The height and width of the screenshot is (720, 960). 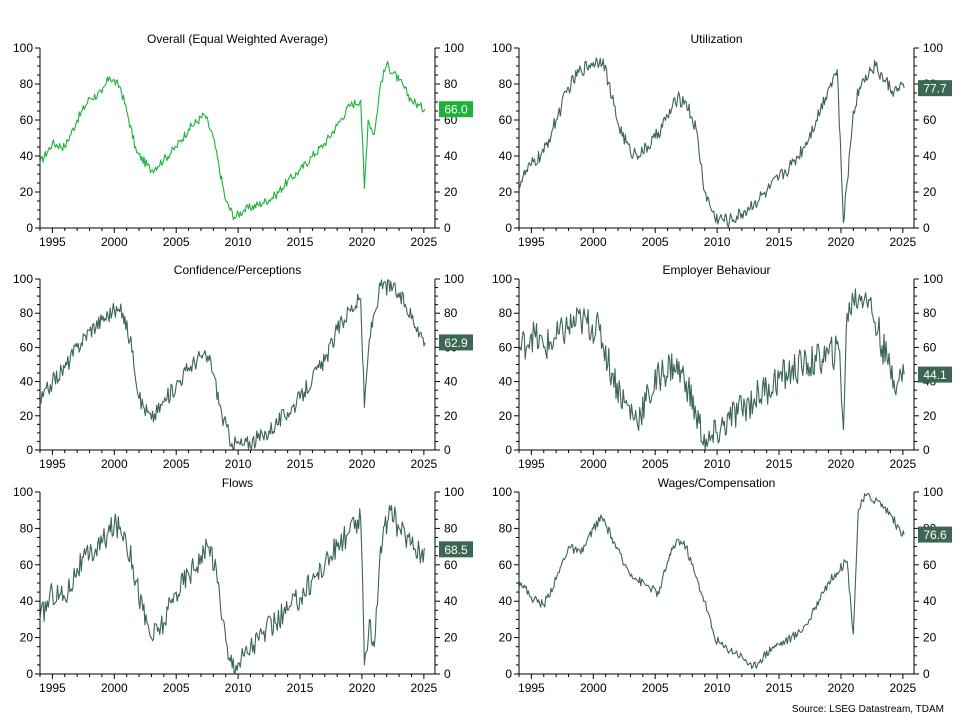 I want to click on last-value-label: 62.9, so click(x=456, y=343).